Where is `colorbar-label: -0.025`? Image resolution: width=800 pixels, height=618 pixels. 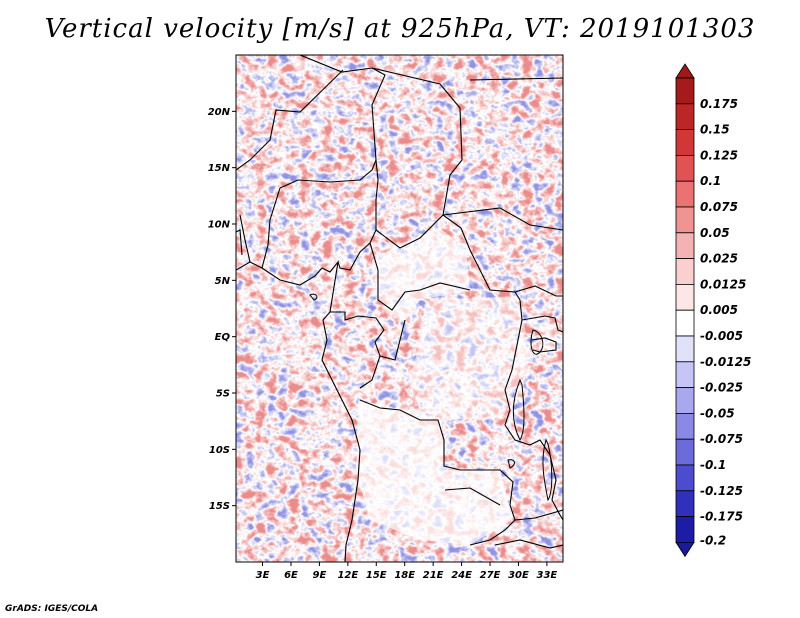
colorbar-label: -0.025 is located at coordinates (721, 388).